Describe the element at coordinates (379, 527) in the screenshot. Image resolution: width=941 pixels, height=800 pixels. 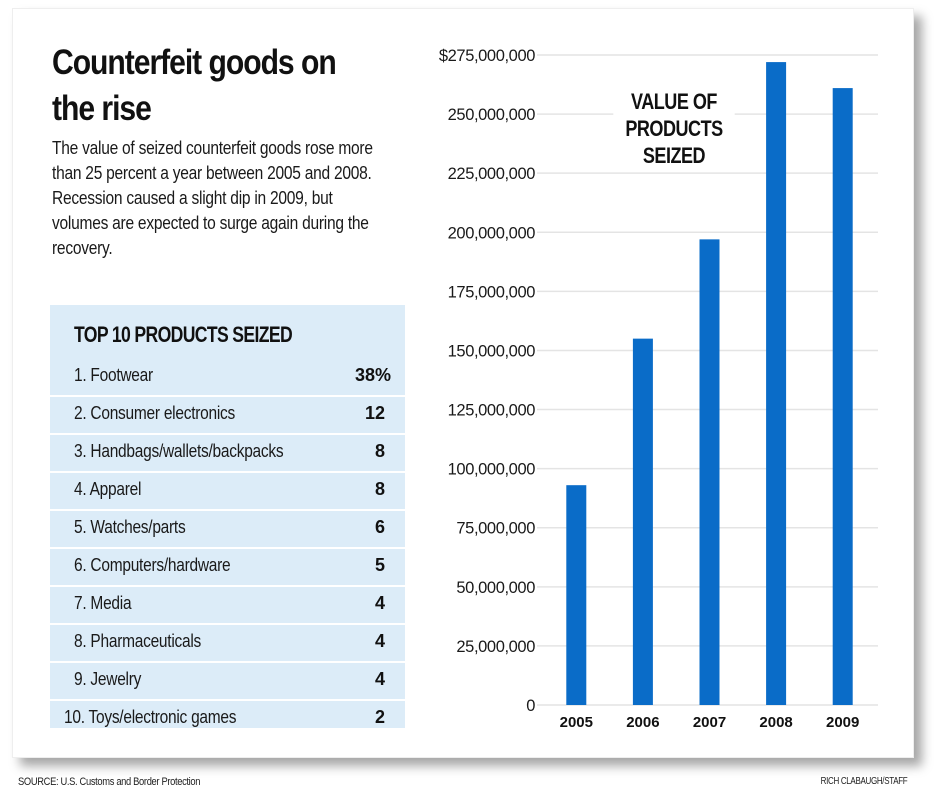
I see `product-share: 6` at that location.